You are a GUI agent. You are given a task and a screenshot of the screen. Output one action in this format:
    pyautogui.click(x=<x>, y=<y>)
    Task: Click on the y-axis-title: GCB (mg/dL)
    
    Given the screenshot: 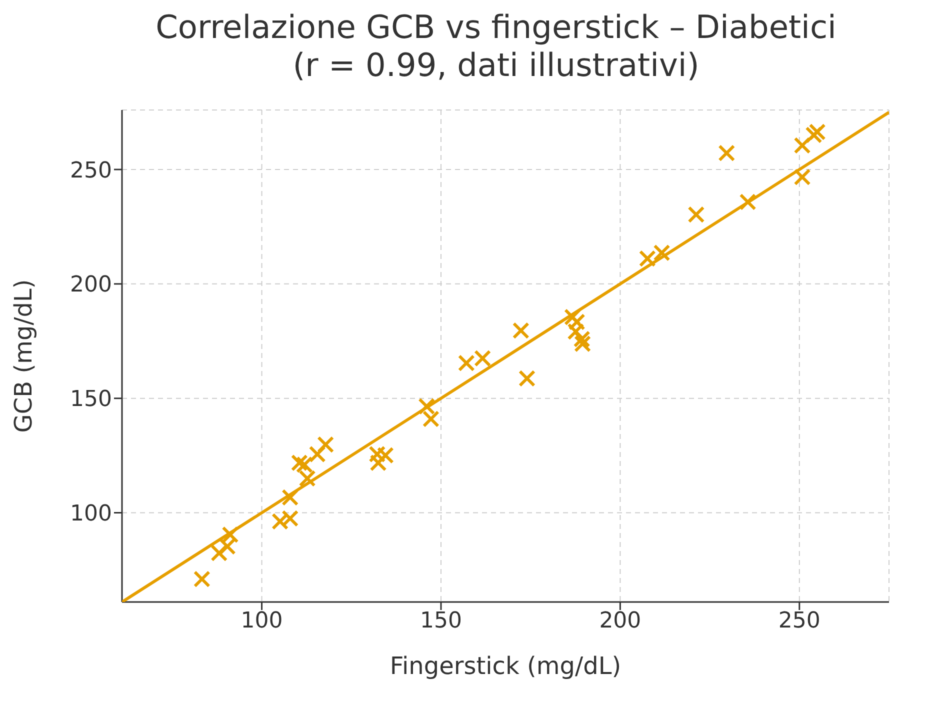 What is the action you would take?
    pyautogui.click(x=24, y=356)
    